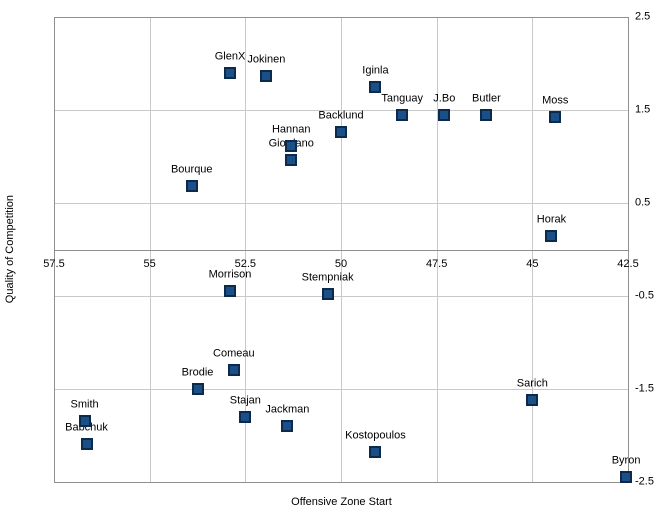  Describe the element at coordinates (643, 202) in the screenshot. I see `y-tick-label-0-5: 0.5` at that location.